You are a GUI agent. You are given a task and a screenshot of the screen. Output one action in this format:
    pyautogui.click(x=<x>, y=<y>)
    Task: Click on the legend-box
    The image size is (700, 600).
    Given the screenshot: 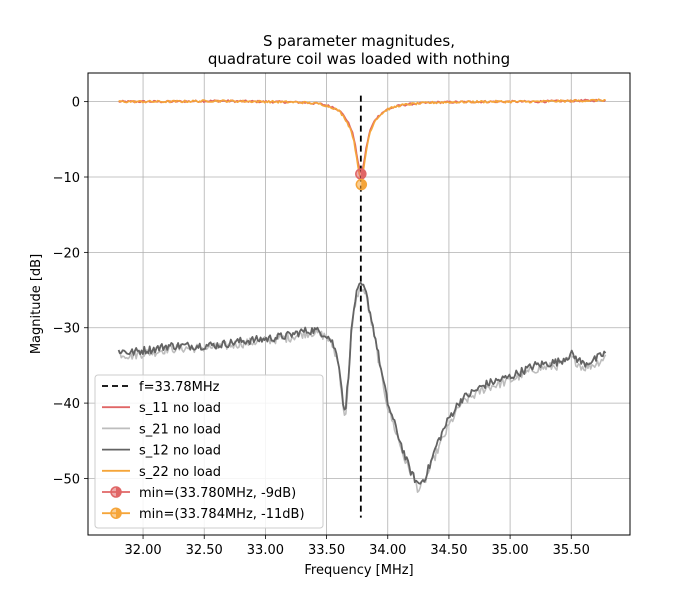 What is the action you would take?
    pyautogui.click(x=209, y=451)
    